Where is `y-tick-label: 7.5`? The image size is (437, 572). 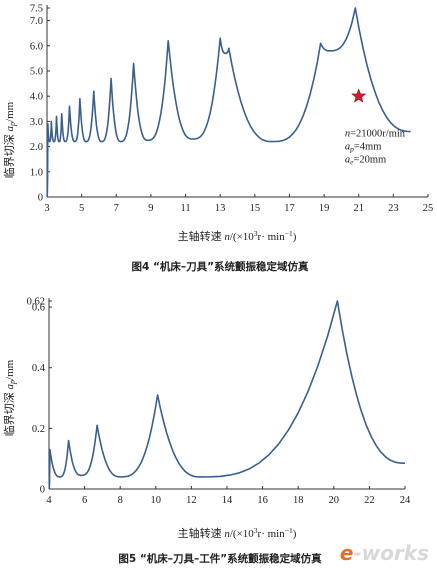
y-tick-label: 7.5 is located at coordinates (36, 9).